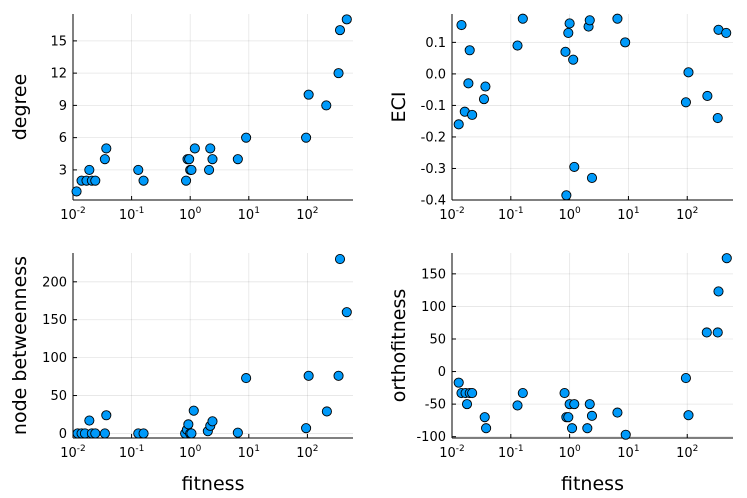  Describe the element at coordinates (58, 41) in the screenshot. I see `y-tick-label: 15` at that location.